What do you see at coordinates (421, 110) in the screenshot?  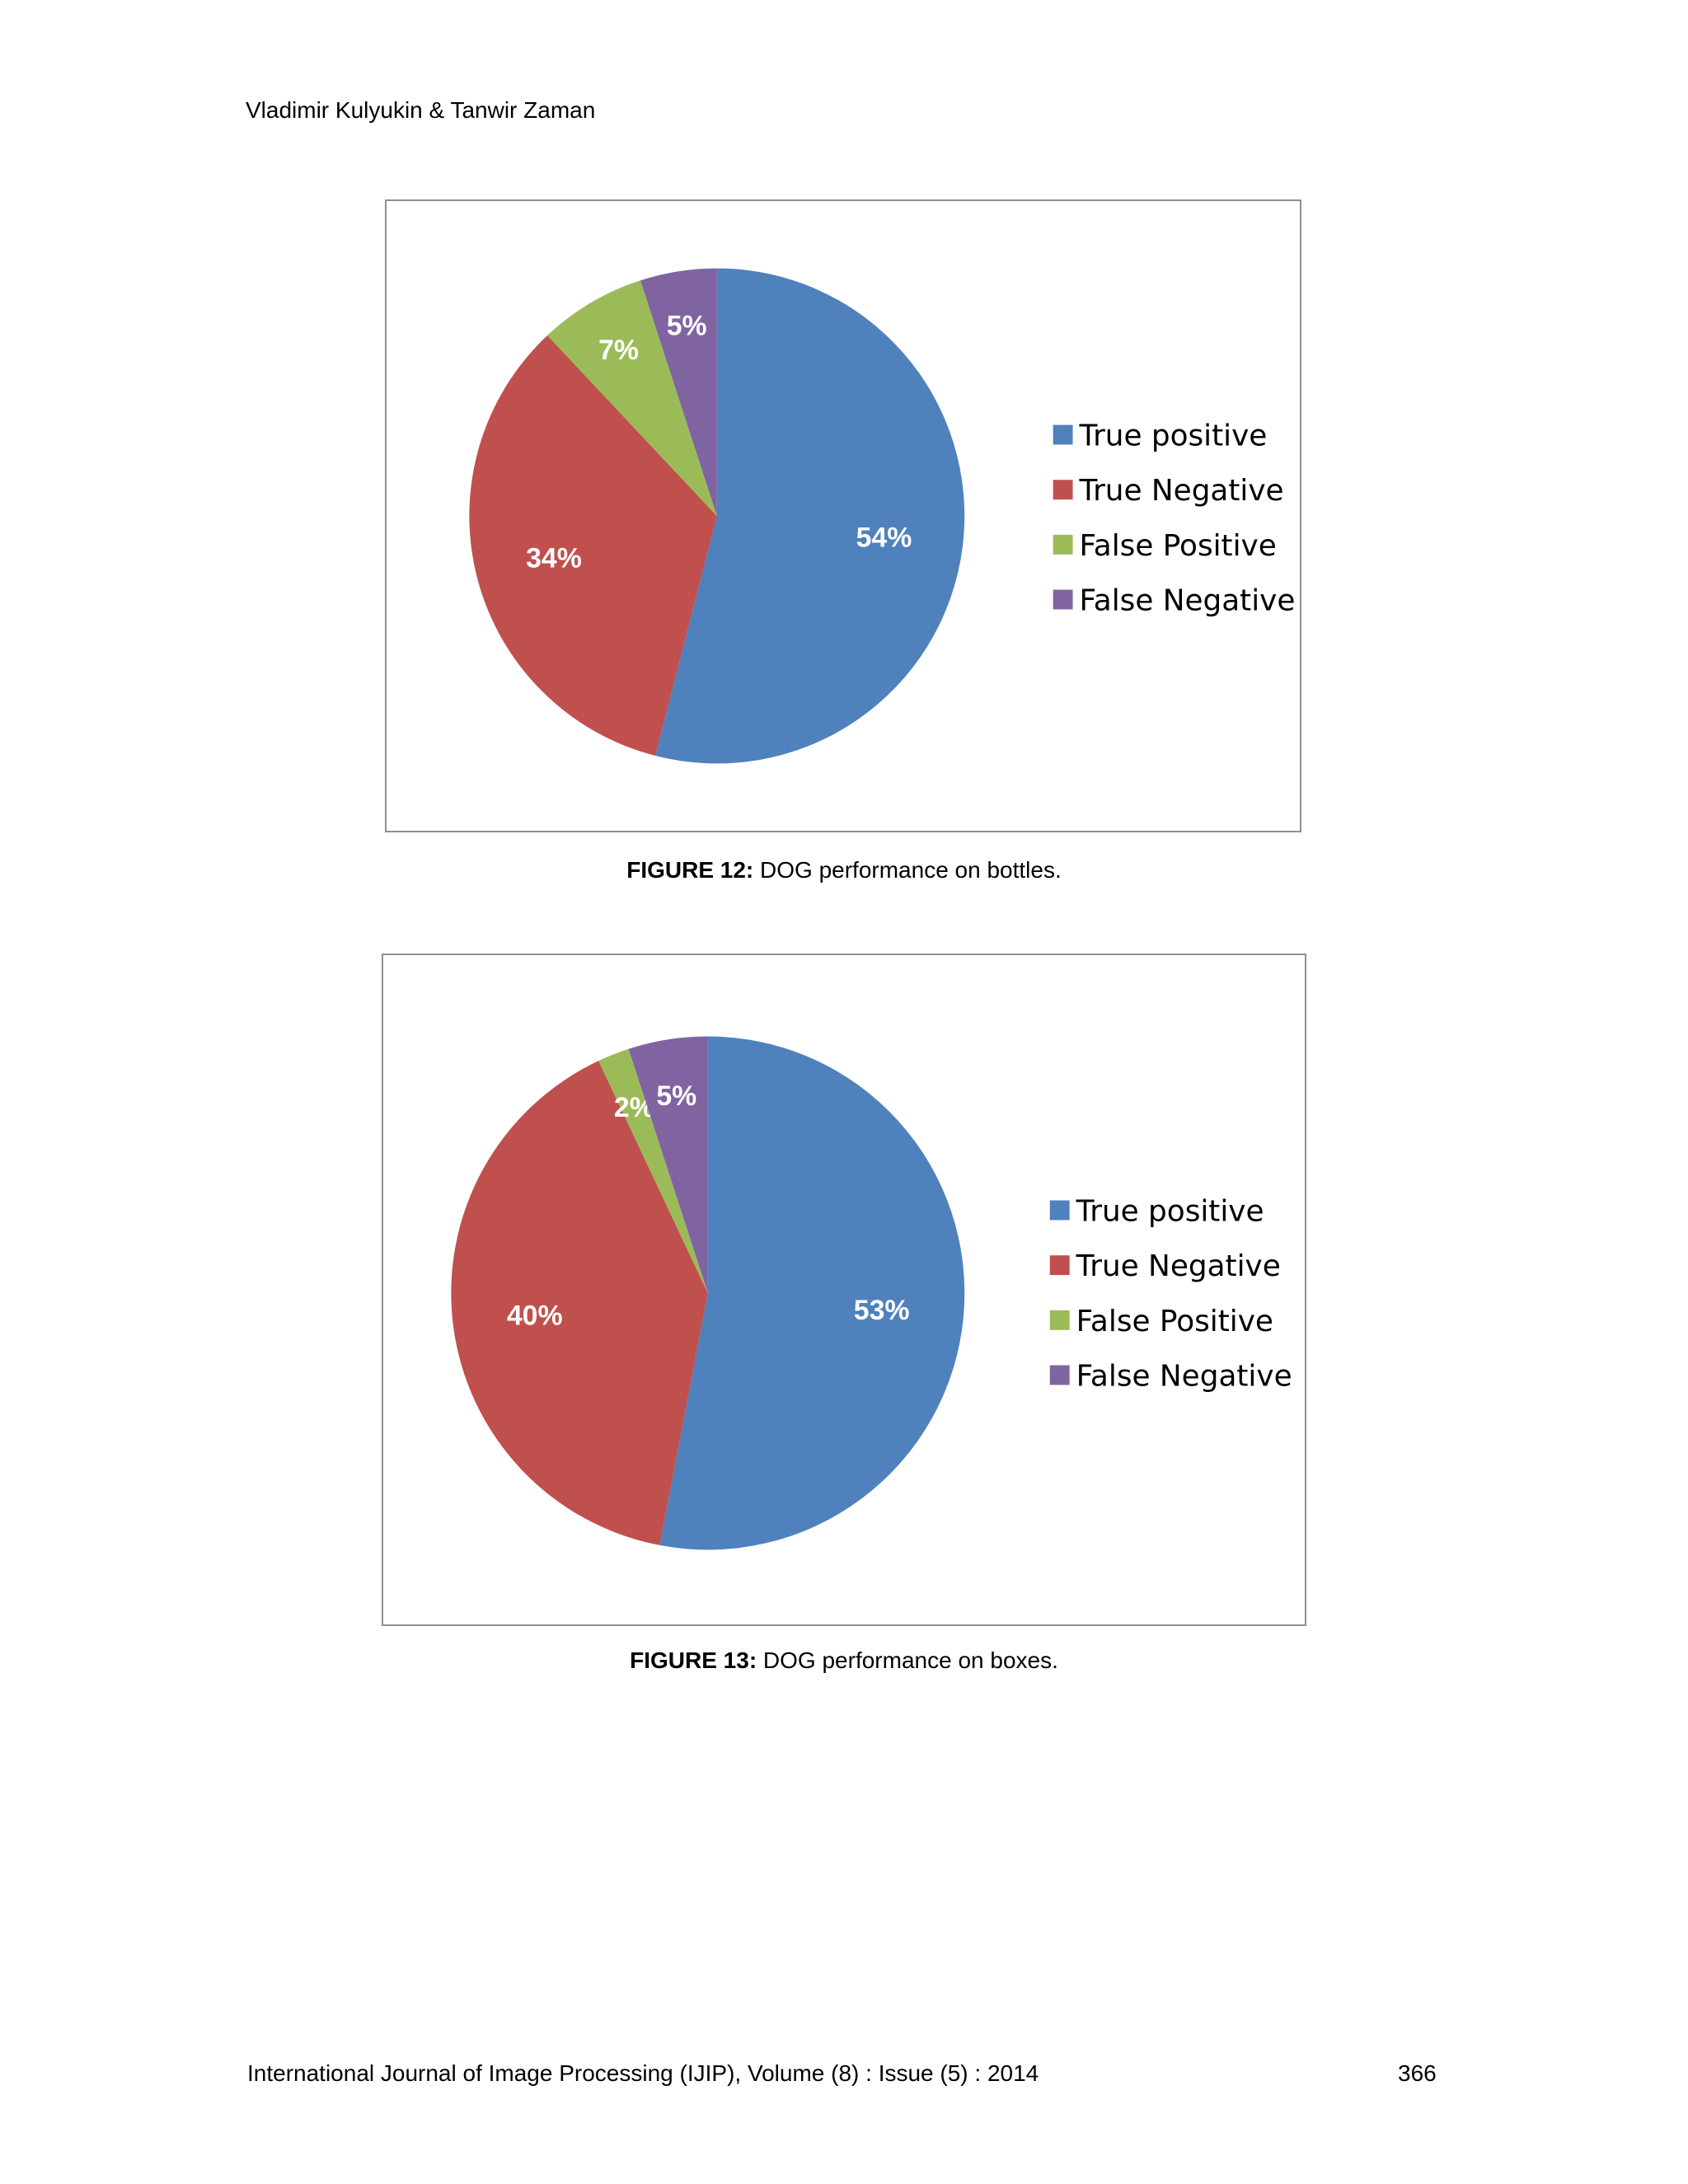 I see `page-header-authors: Vladimir Kulyukin & Tanwir Zaman` at bounding box center [421, 110].